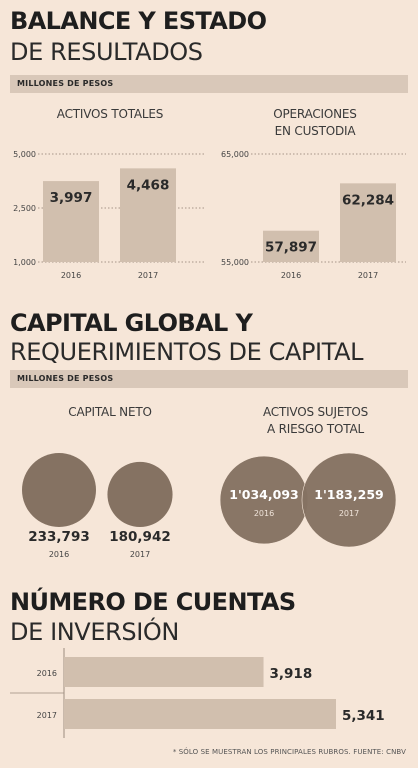 The width and height of the screenshot is (418, 768). Describe the element at coordinates (148, 185) in the screenshot. I see `bar-value-label: 4,468` at that location.